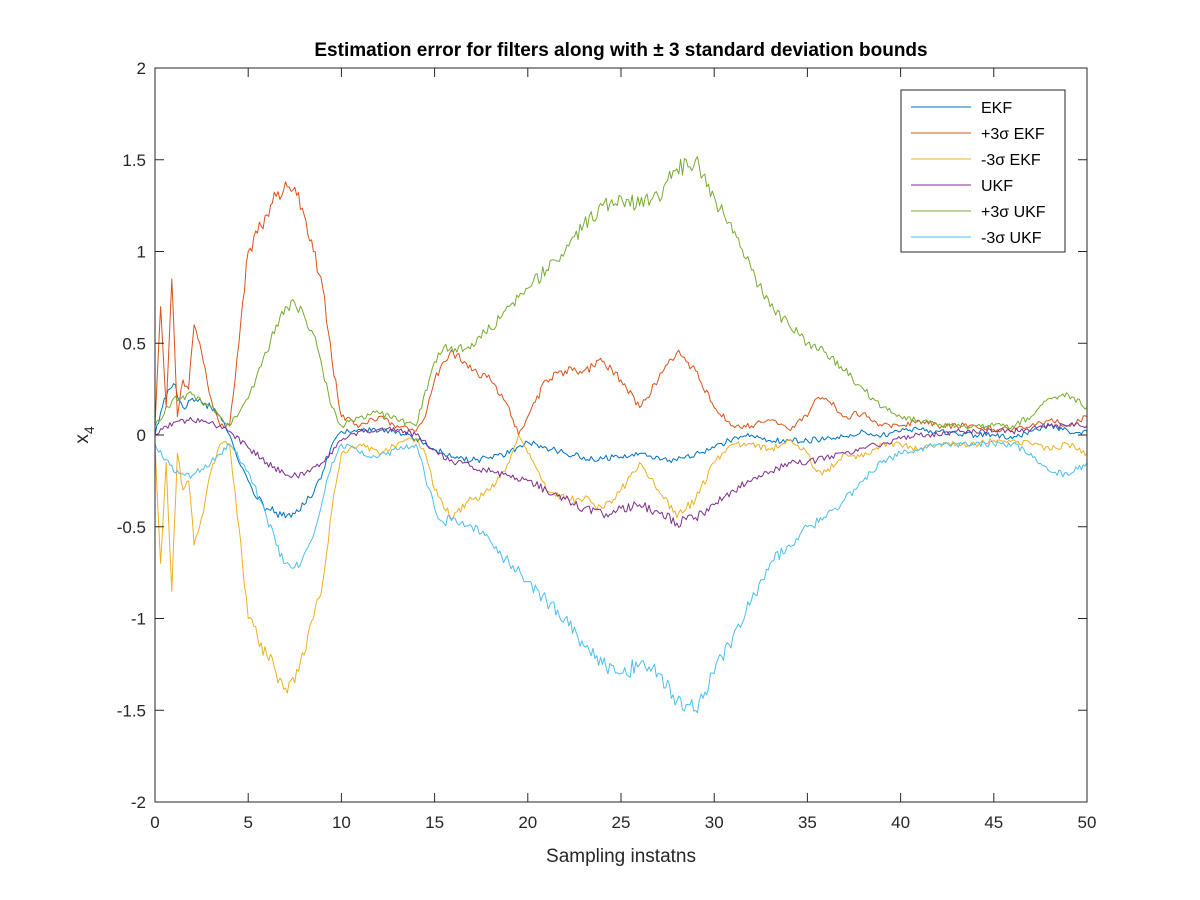 This screenshot has height=900, width=1200. I want to click on legend-label: -3σ UKF, so click(1011, 238).